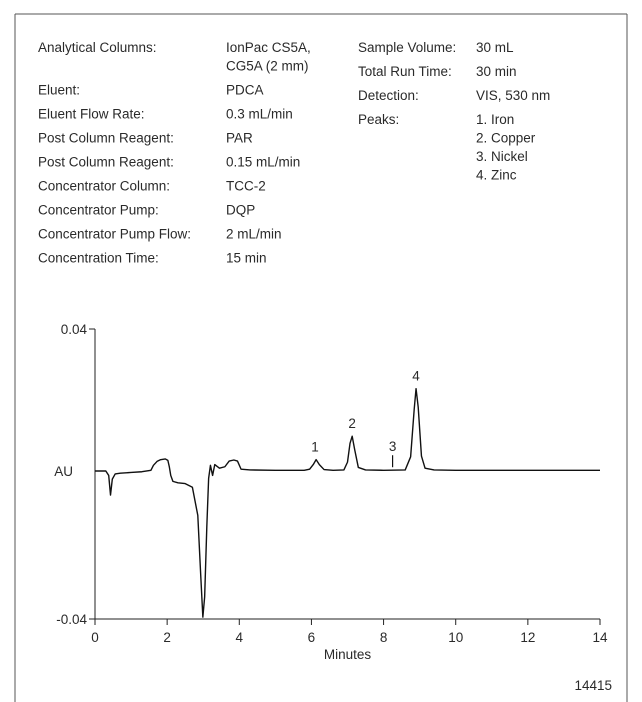 The image size is (642, 702). Describe the element at coordinates (167, 637) in the screenshot. I see `x-tick-label: 2` at that location.